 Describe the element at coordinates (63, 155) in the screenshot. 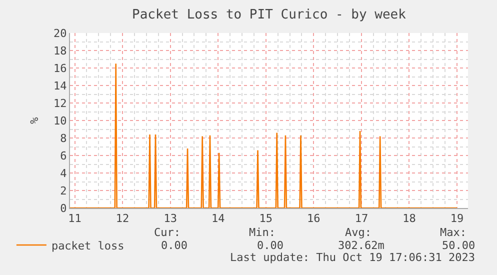

I see `y-tick-label: 6` at that location.